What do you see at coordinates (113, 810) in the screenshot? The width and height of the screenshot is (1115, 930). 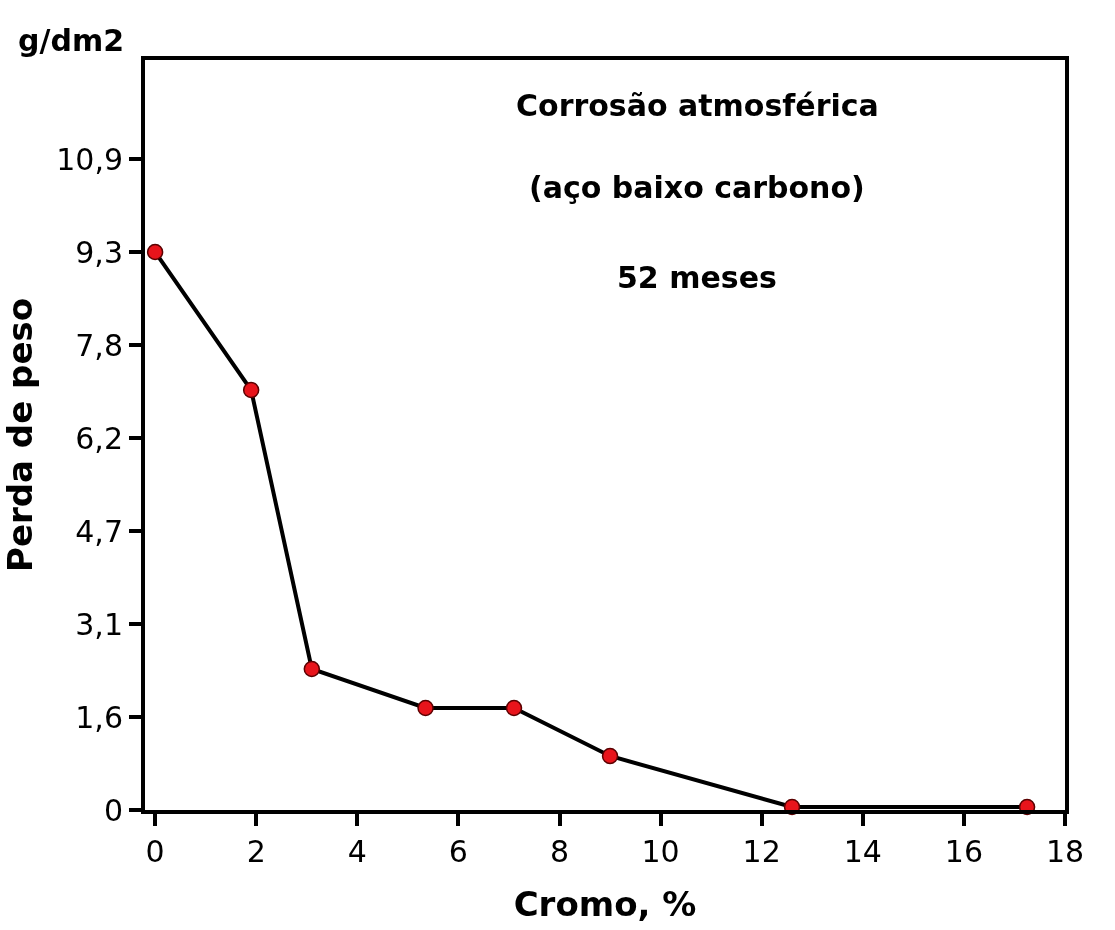 I see `y-tick-label: 0` at bounding box center [113, 810].